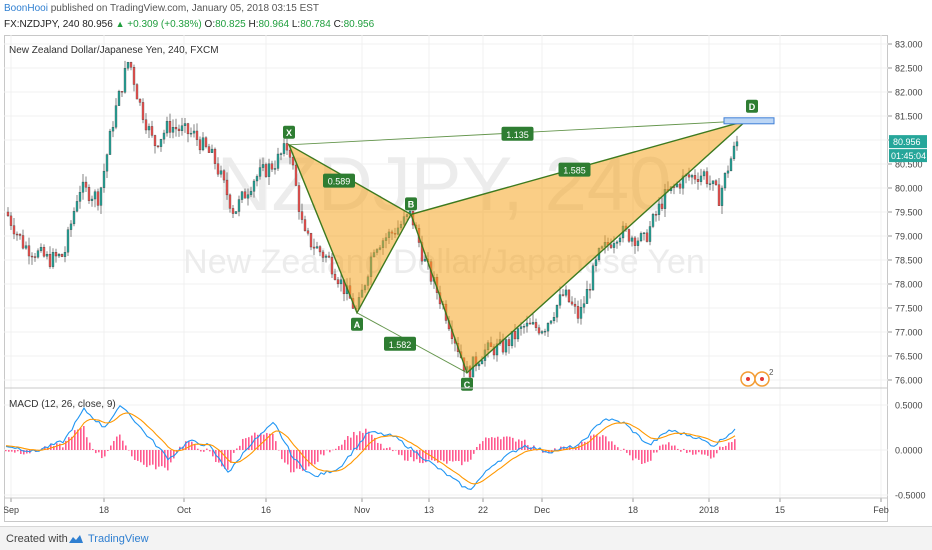 This screenshot has height=550, width=932. Describe the element at coordinates (37, 539) in the screenshot. I see `created-with-text: Created with` at that location.